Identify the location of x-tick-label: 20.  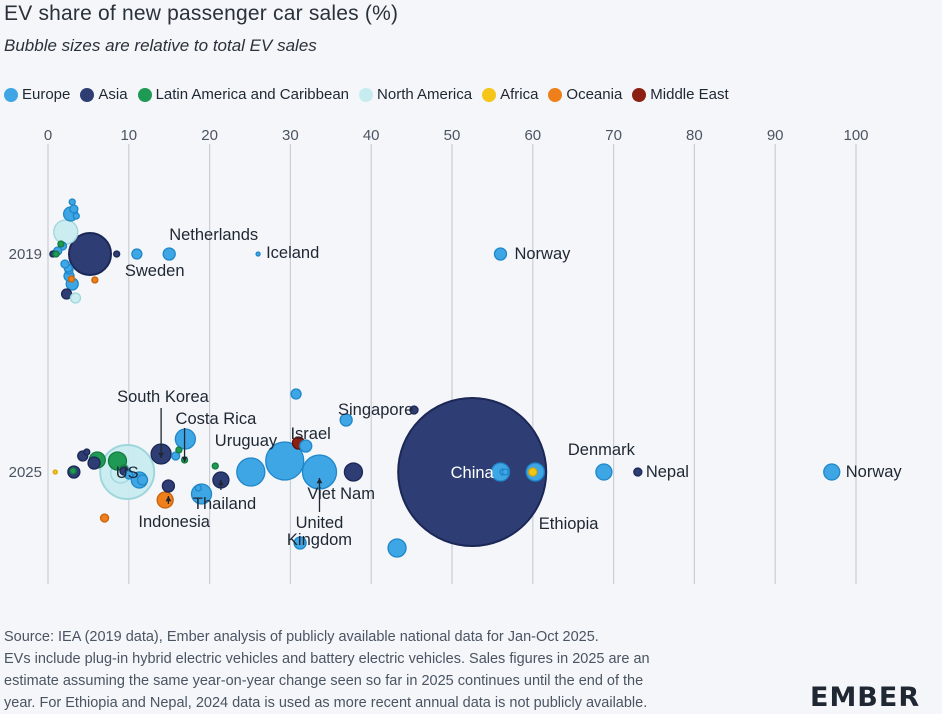
(209, 135).